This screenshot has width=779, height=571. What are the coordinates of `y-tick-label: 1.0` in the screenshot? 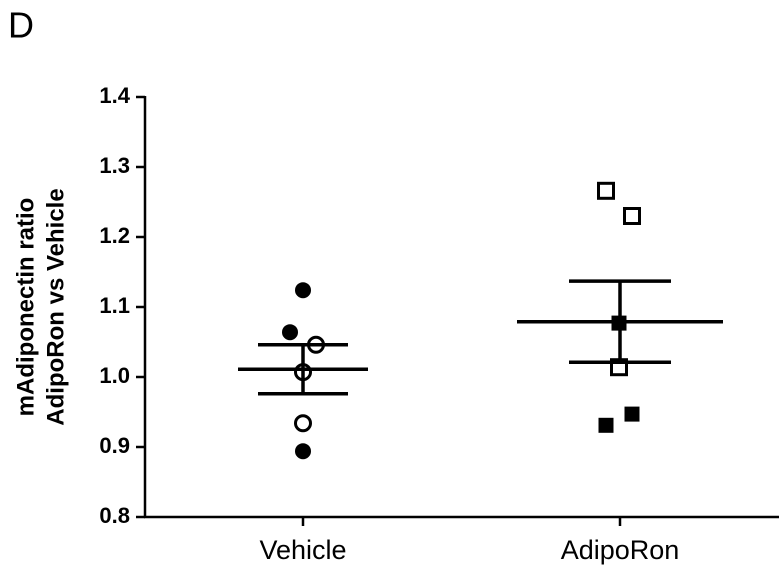 It's located at (114, 375).